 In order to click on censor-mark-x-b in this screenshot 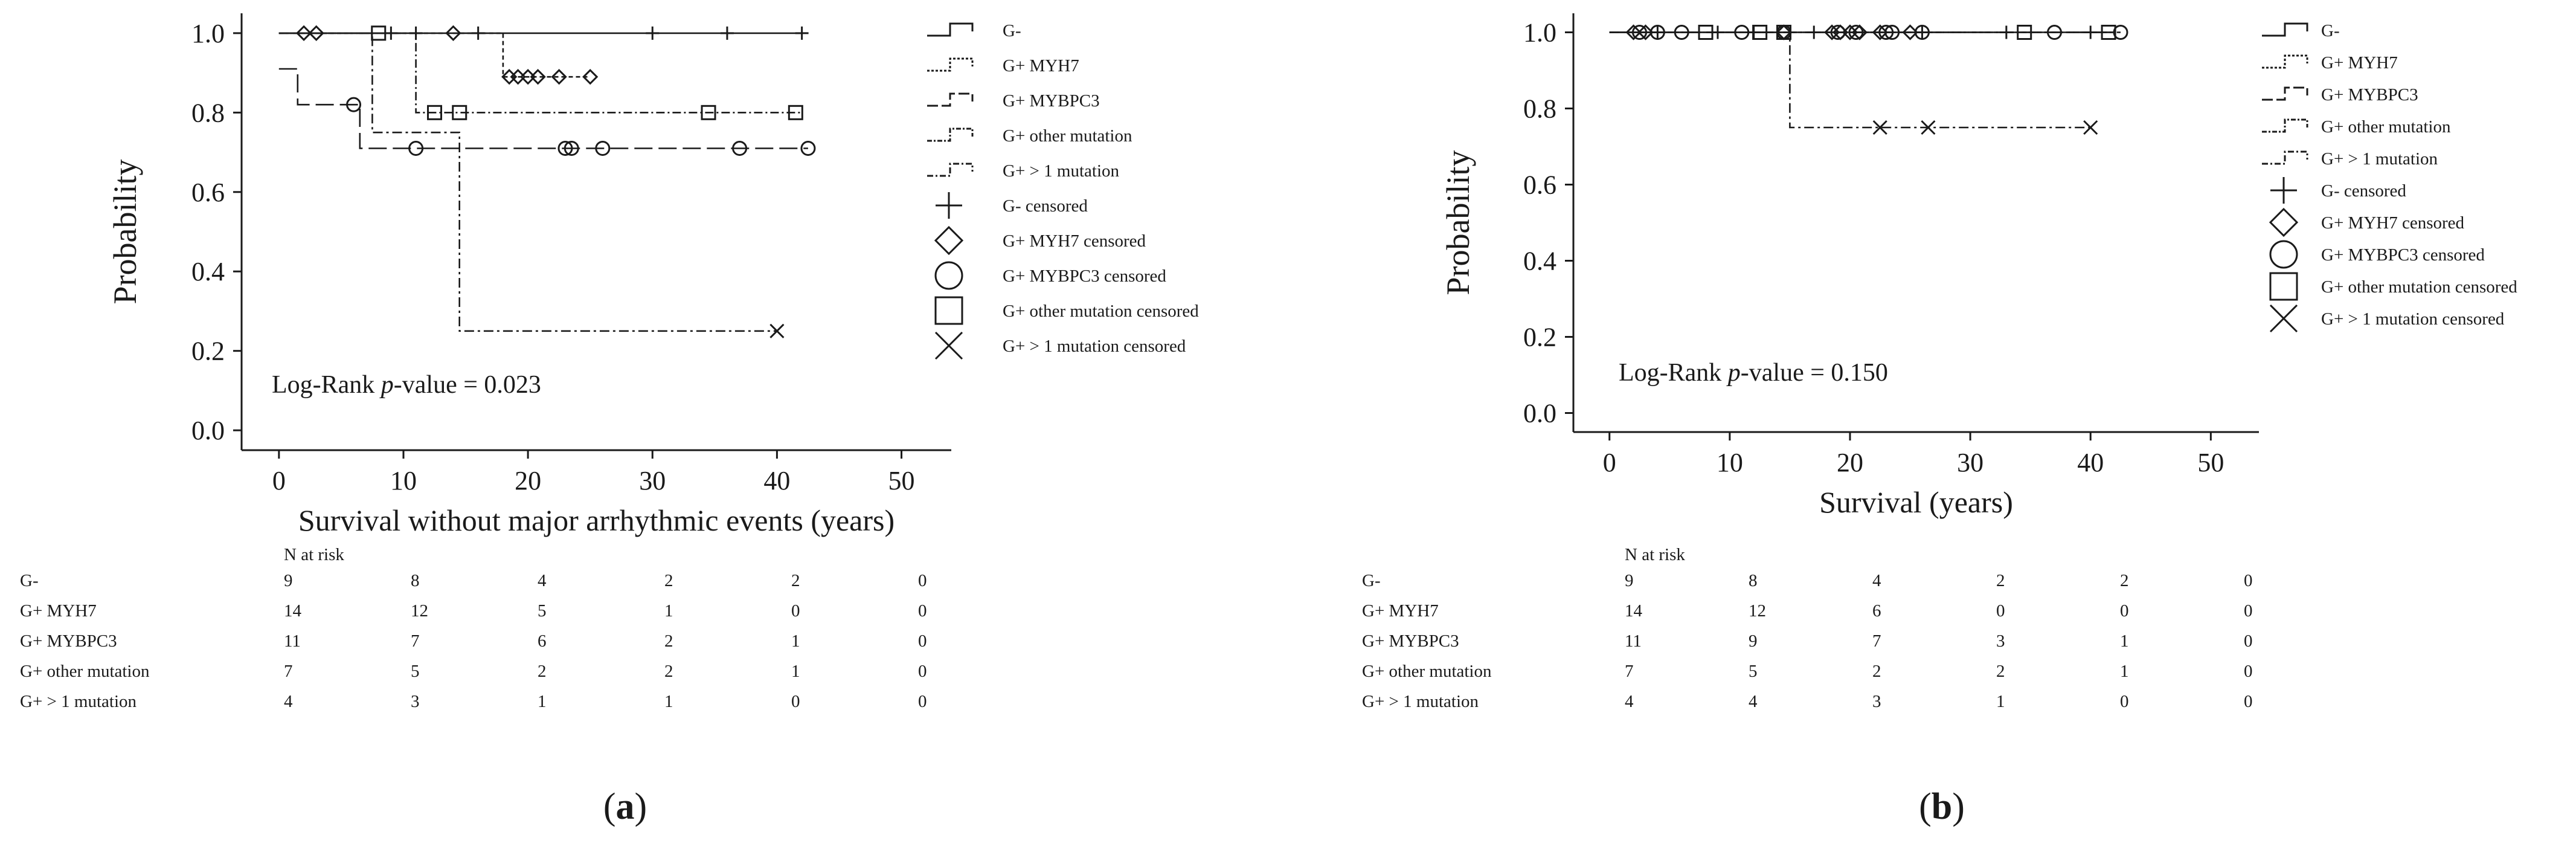, I will do `click(2090, 127)`.